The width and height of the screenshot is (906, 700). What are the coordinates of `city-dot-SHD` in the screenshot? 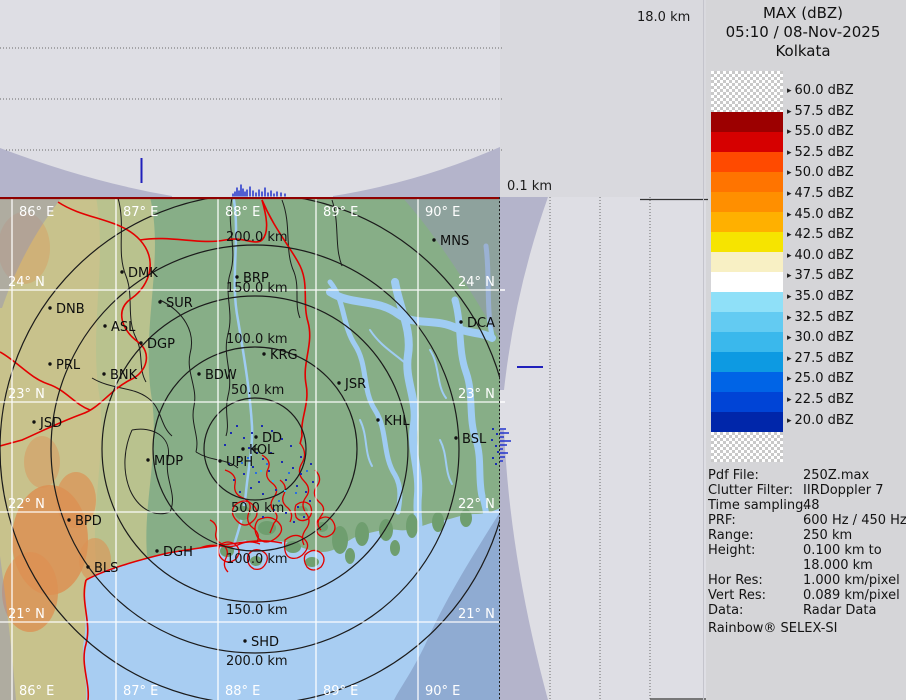 It's located at (245, 641).